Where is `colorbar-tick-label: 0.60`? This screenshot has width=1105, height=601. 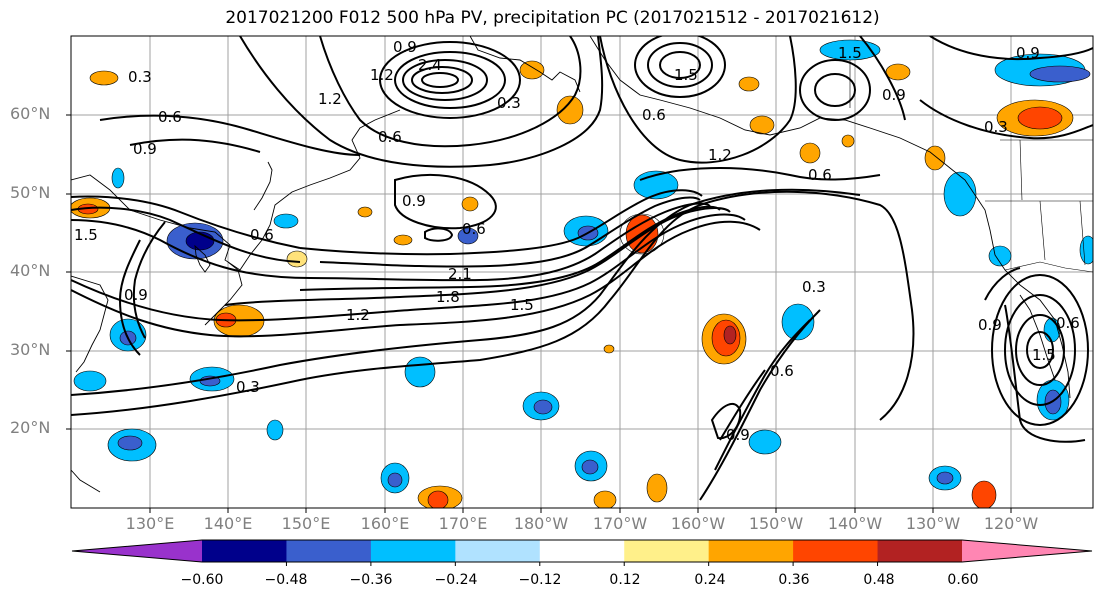 colorbar-tick-label: 0.60 is located at coordinates (963, 580).